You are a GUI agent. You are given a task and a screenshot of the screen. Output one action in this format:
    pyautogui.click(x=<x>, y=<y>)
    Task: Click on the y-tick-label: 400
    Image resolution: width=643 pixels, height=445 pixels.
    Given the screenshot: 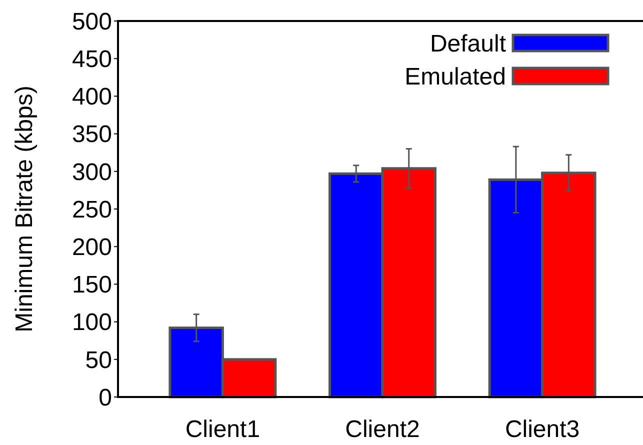 What is the action you would take?
    pyautogui.click(x=92, y=97)
    